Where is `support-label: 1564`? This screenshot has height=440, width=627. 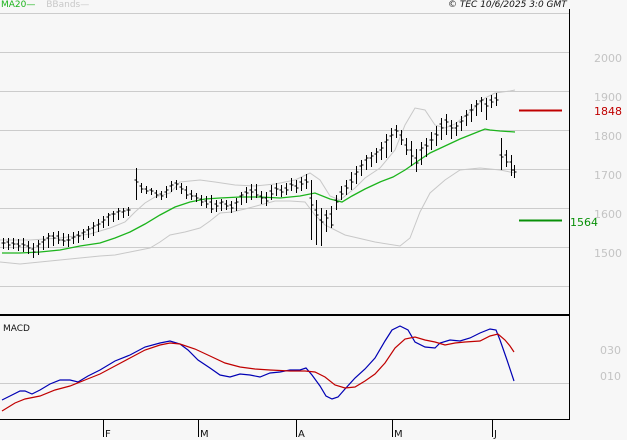
support-label: 1564 is located at coordinates (584, 222).